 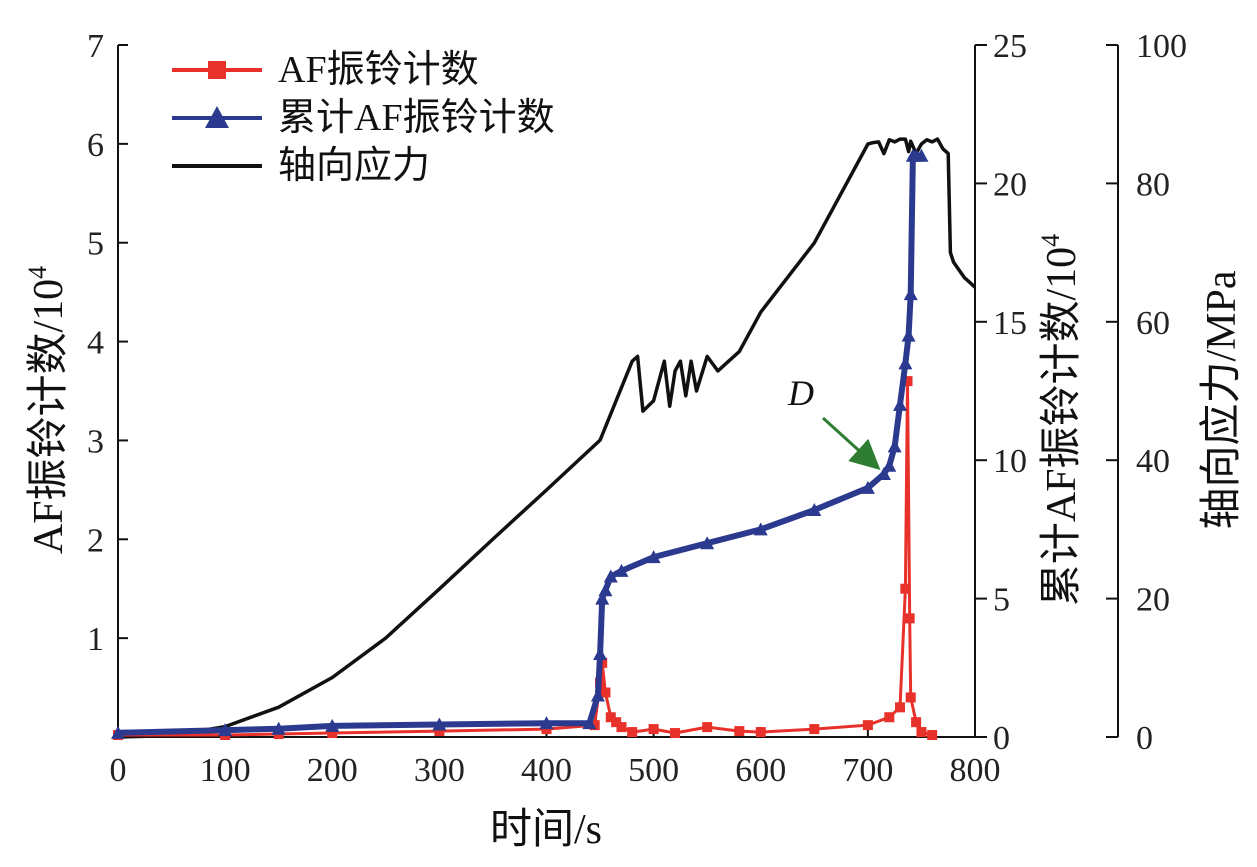 I want to click on left-y-axis-title: AF振铃计数/104, so click(x=47, y=410).